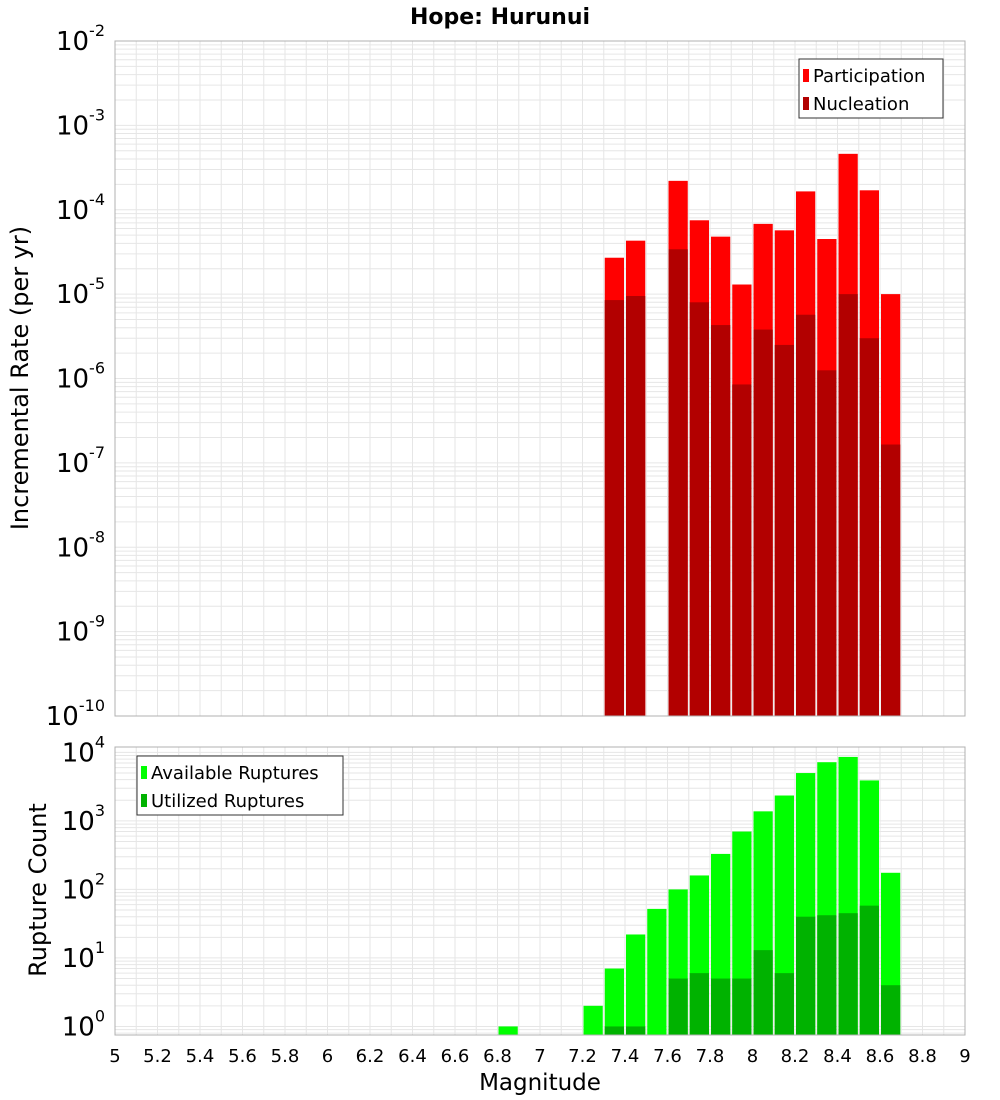 The width and height of the screenshot is (1000, 1100). What do you see at coordinates (699, 895) in the screenshot?
I see `bottom-plot-bars` at bounding box center [699, 895].